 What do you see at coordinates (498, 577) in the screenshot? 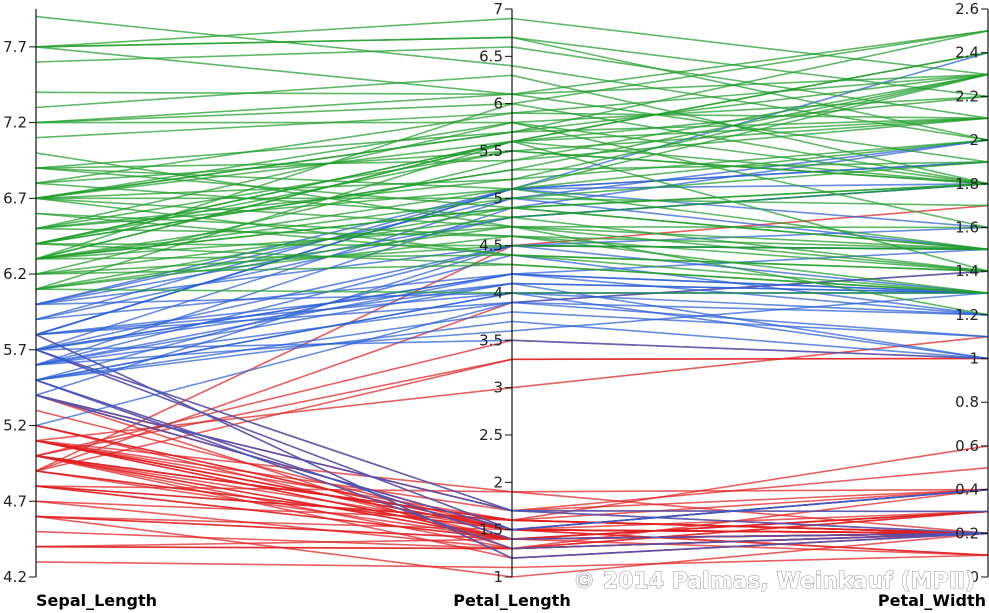
I see `tick-label-1-0: 1` at bounding box center [498, 577].